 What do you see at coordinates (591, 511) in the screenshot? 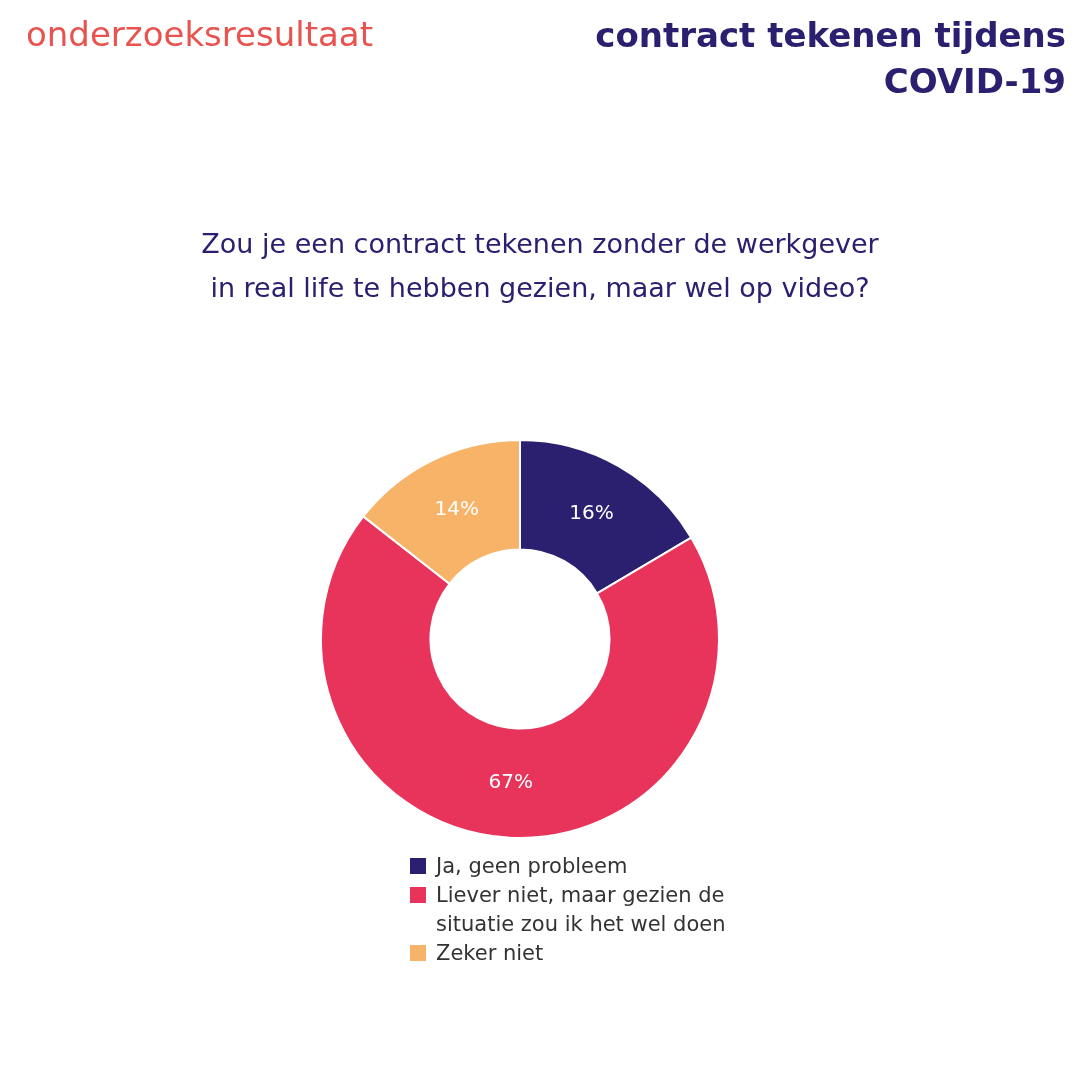
I see `data-label: 16%` at bounding box center [591, 511].